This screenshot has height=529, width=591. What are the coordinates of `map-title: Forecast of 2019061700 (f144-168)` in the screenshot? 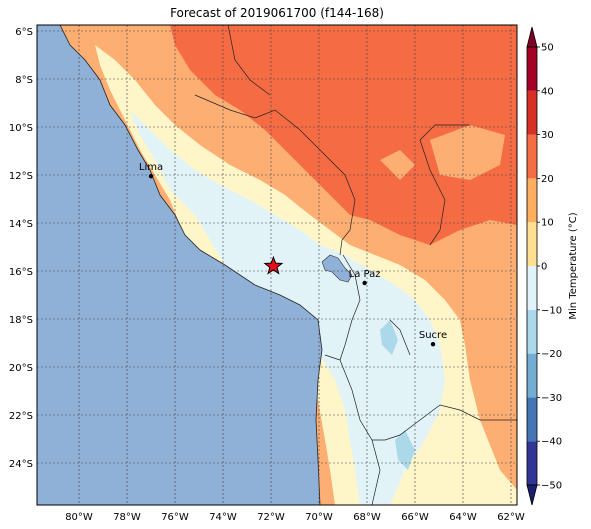 It's located at (277, 13).